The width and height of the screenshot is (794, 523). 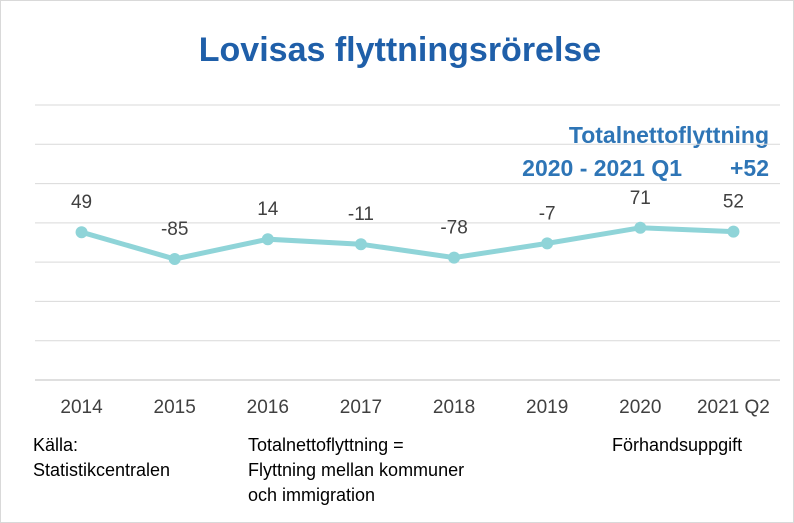 I want to click on x-tick-label: 2019, so click(x=547, y=407).